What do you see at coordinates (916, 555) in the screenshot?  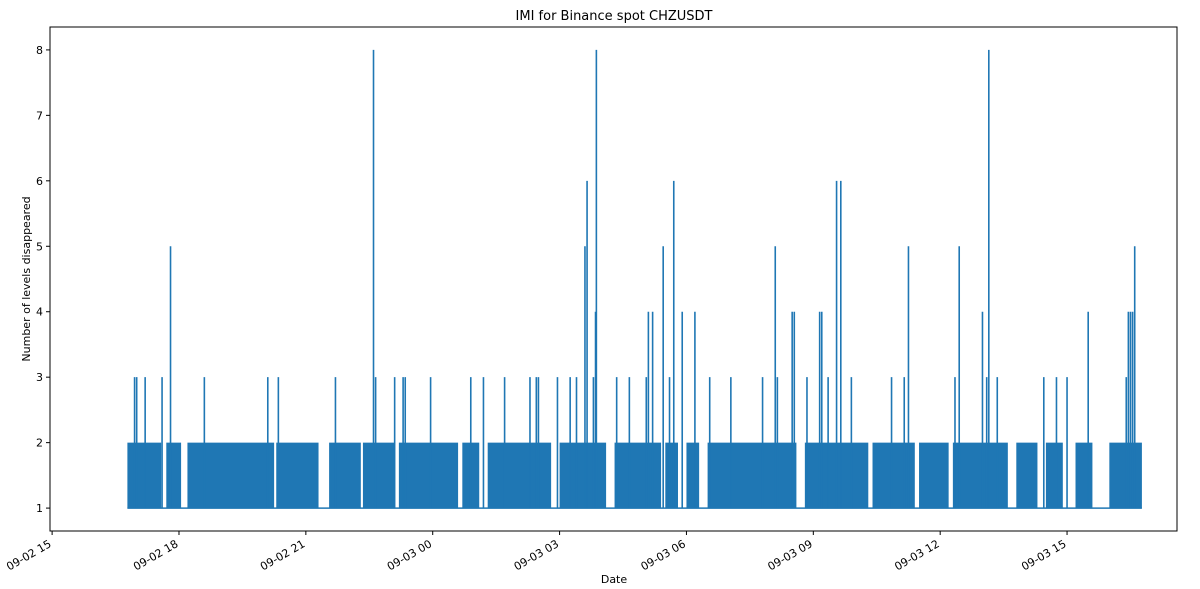 I see `x-tick-label: 09-03 12` at bounding box center [916, 555].